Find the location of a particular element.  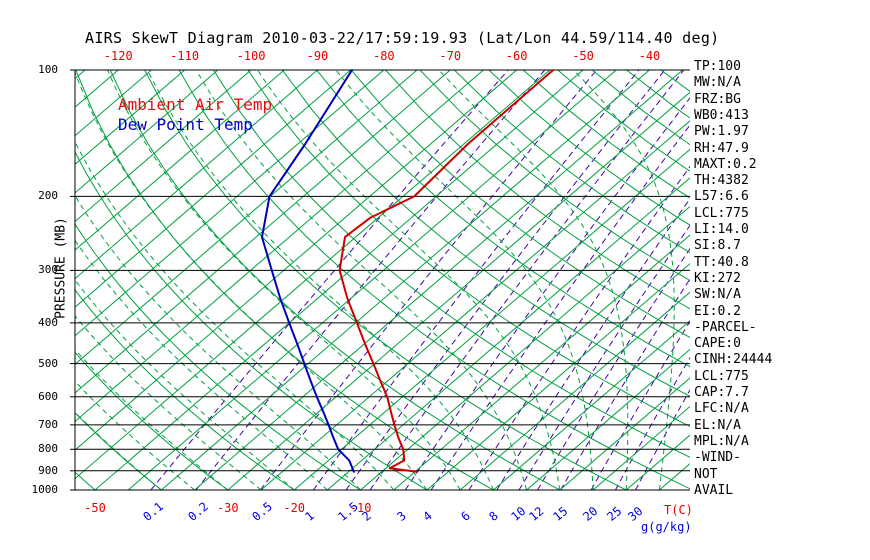

pressure-tick-label: 300 is located at coordinates (48, 270).